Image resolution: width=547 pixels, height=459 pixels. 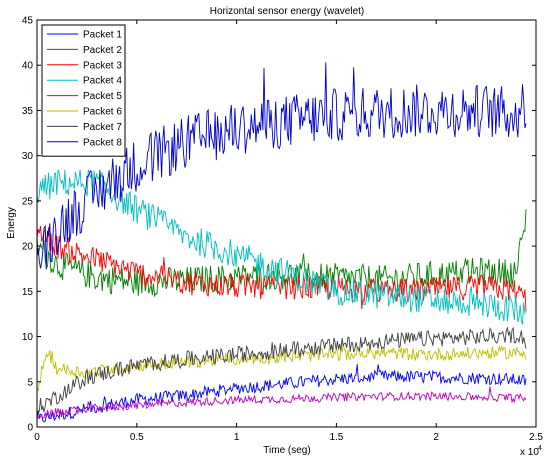 I want to click on x-tick-label: 0, so click(x=37, y=437).